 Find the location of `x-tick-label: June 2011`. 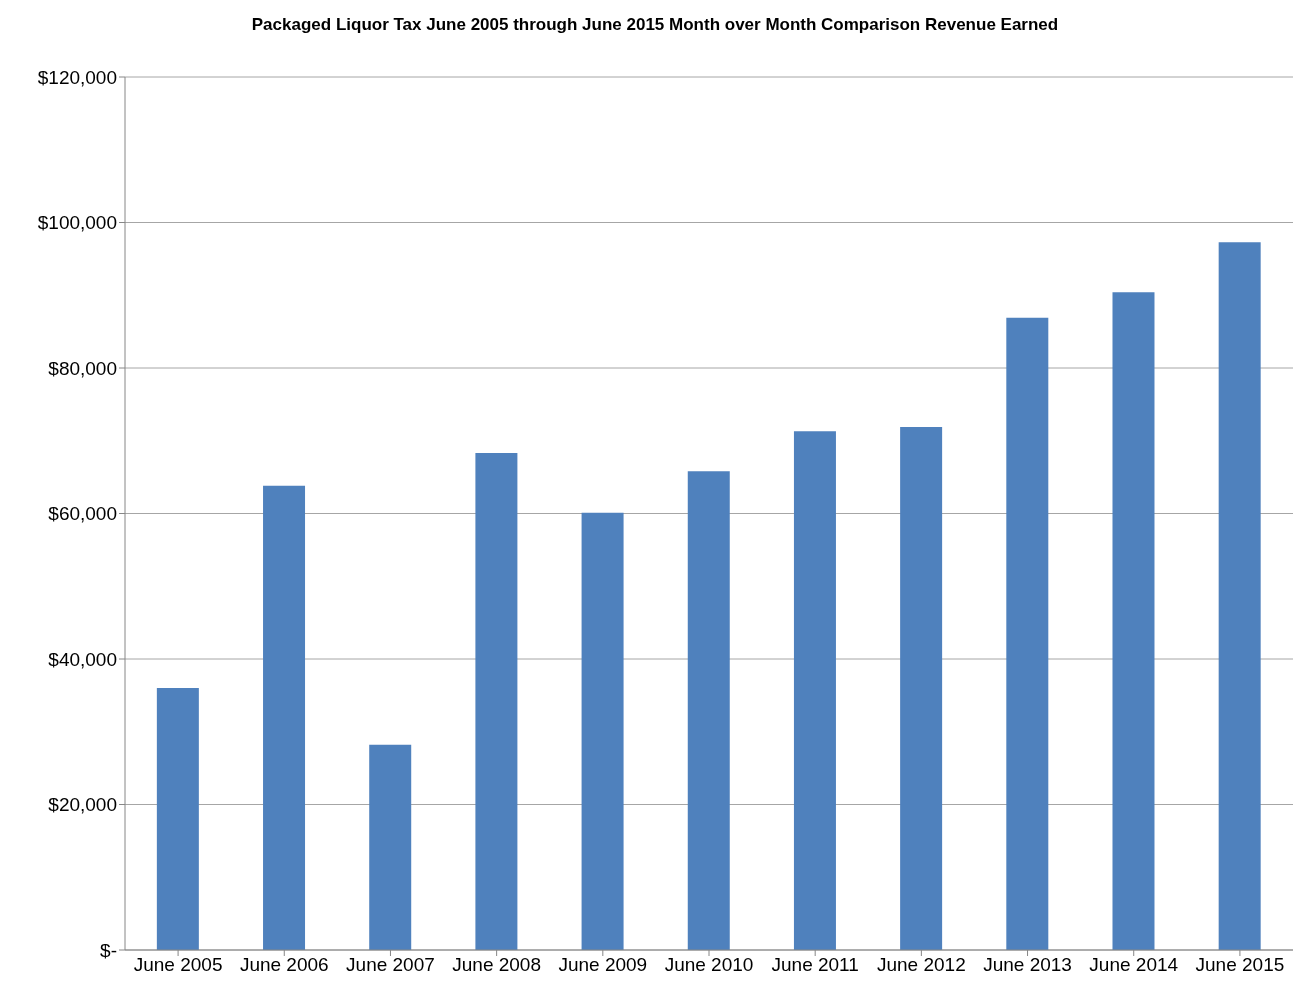

x-tick-label: June 2011 is located at coordinates (815, 965).